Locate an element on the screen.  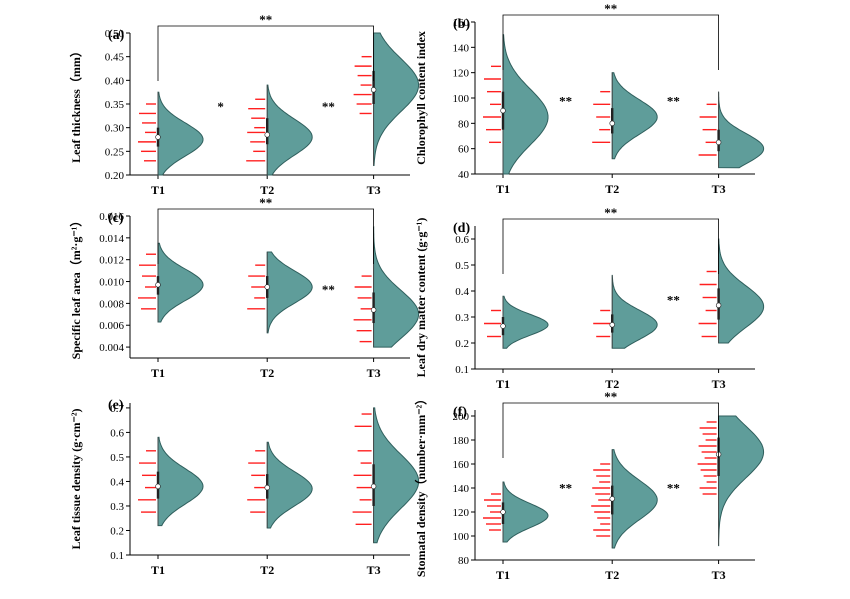
y-tick-label: 100 is located at coordinates (461, 99).